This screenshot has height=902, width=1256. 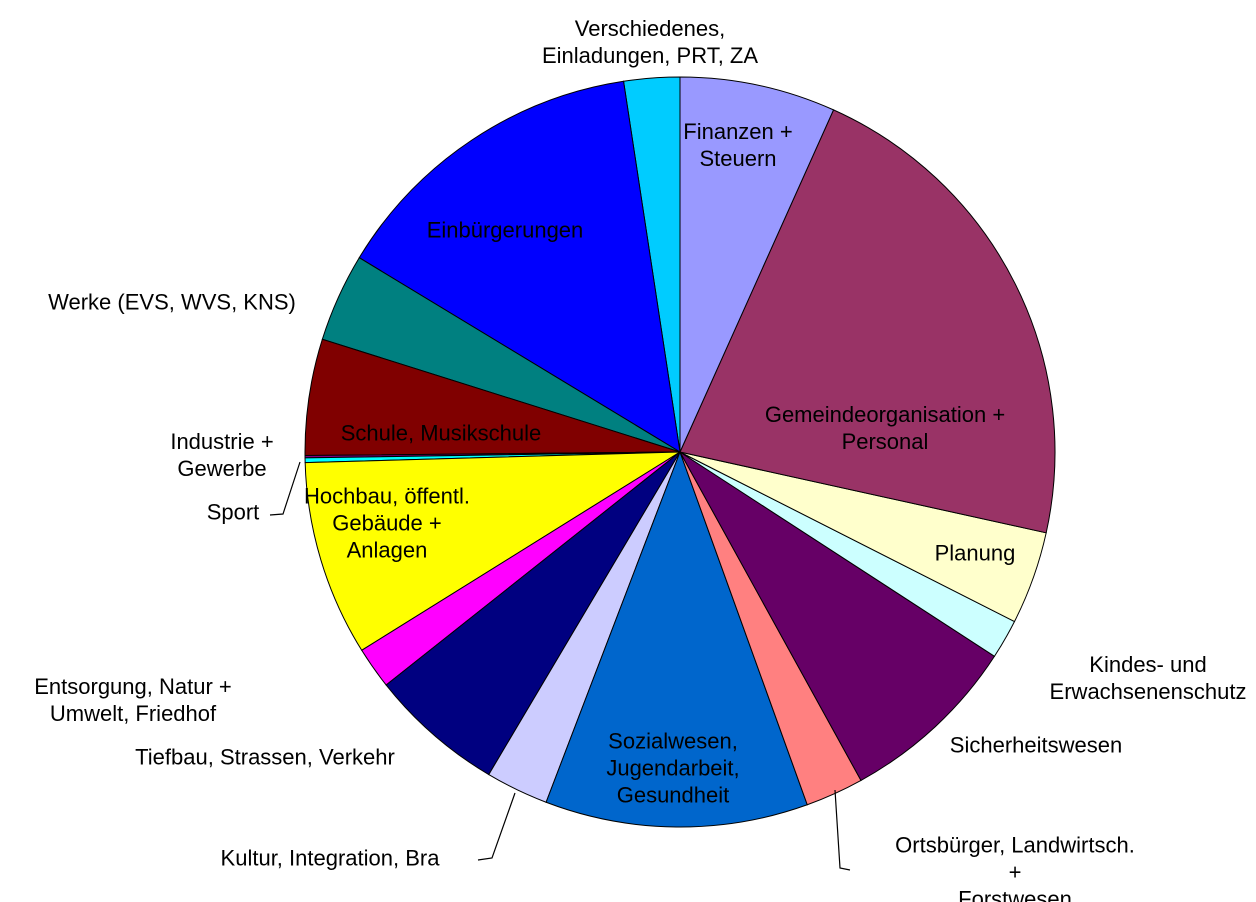 I want to click on slice-label: Verschiedenes, Einladungen, PRT, ZA, so click(x=650, y=42).